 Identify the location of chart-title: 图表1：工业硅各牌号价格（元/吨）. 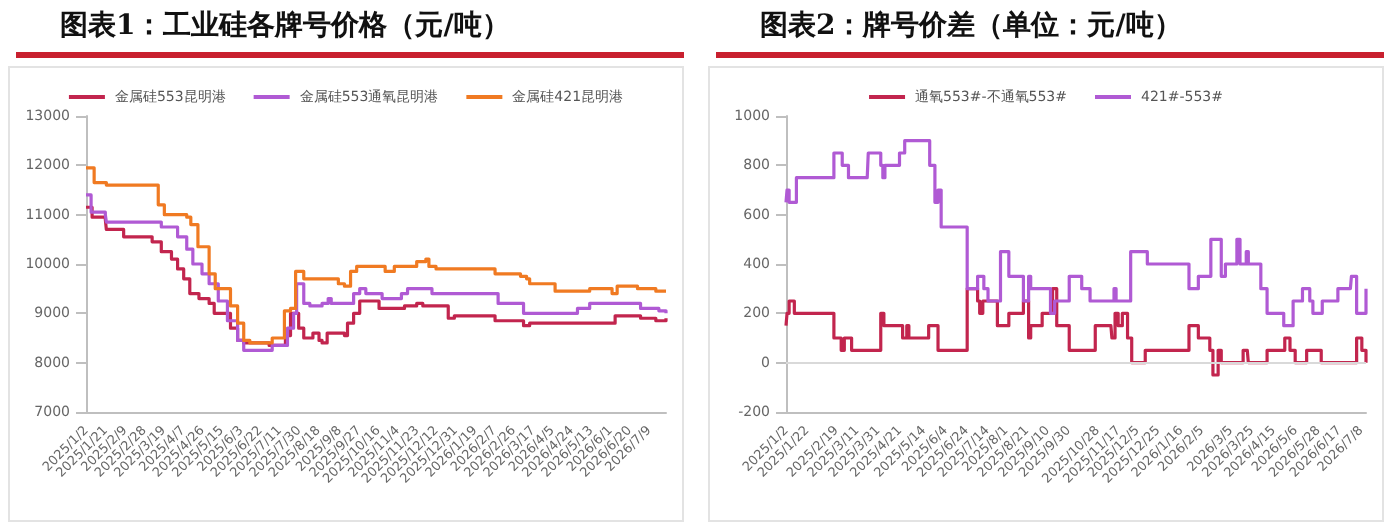
(285, 27).